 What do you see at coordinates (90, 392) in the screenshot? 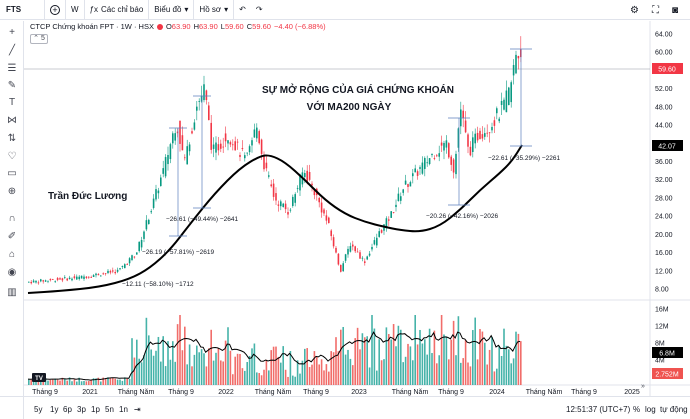
I see `time-tick-label: 2021` at bounding box center [90, 392].